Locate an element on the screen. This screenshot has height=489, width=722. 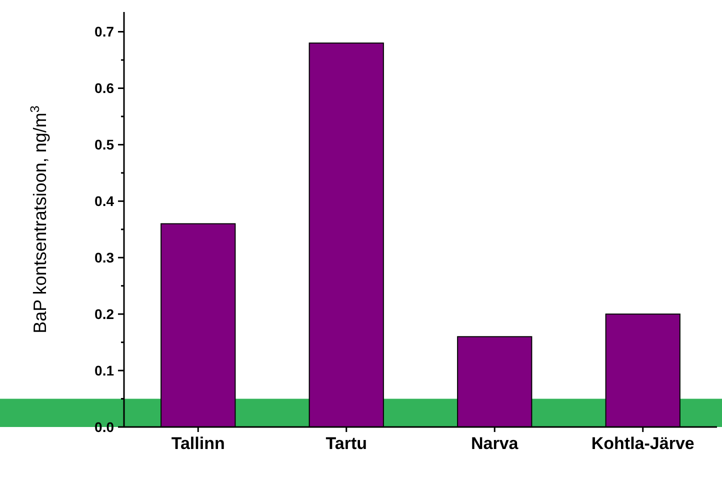
y-tick-label: 0.3 is located at coordinates (104, 258).